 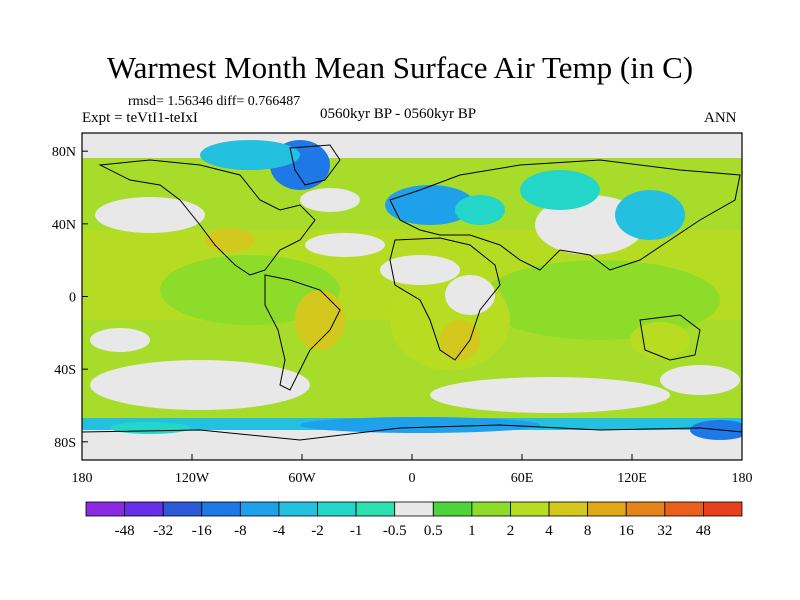 What do you see at coordinates (163, 531) in the screenshot?
I see `colorbar-label: -32` at bounding box center [163, 531].